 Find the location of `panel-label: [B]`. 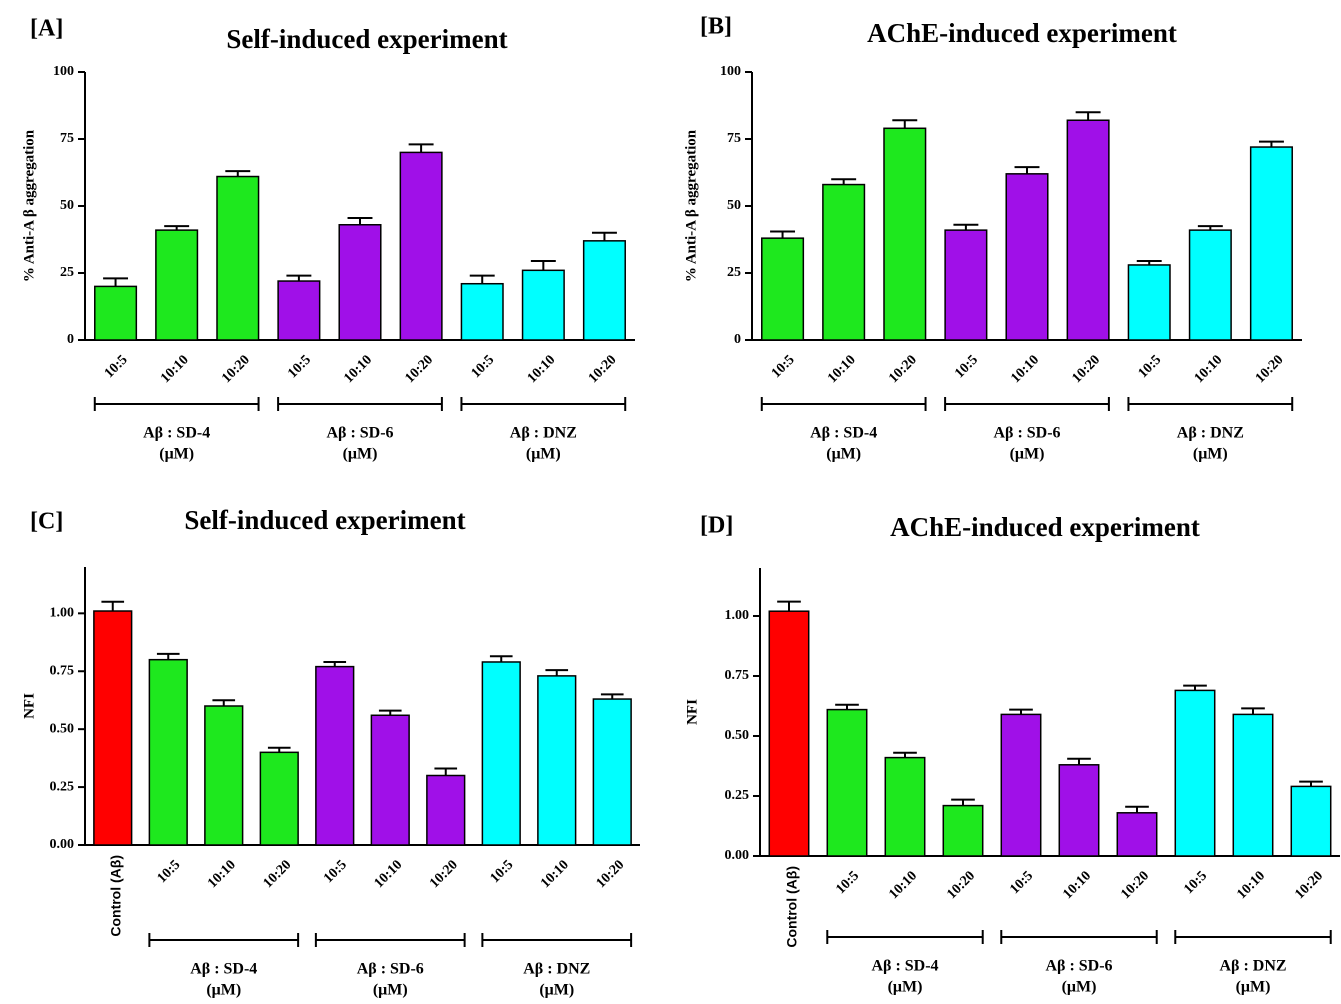

panel-label: [B] is located at coordinates (716, 27).